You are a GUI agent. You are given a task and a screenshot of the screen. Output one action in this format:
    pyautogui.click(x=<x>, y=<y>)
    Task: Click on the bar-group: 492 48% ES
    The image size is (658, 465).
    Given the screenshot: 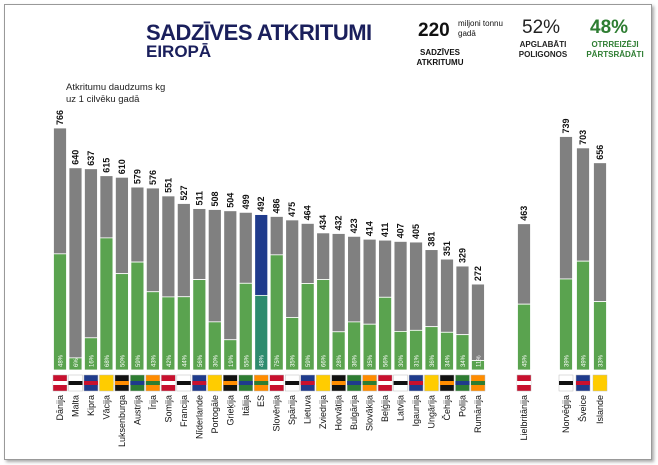 What is the action you would take?
    pyautogui.click(x=261, y=302)
    